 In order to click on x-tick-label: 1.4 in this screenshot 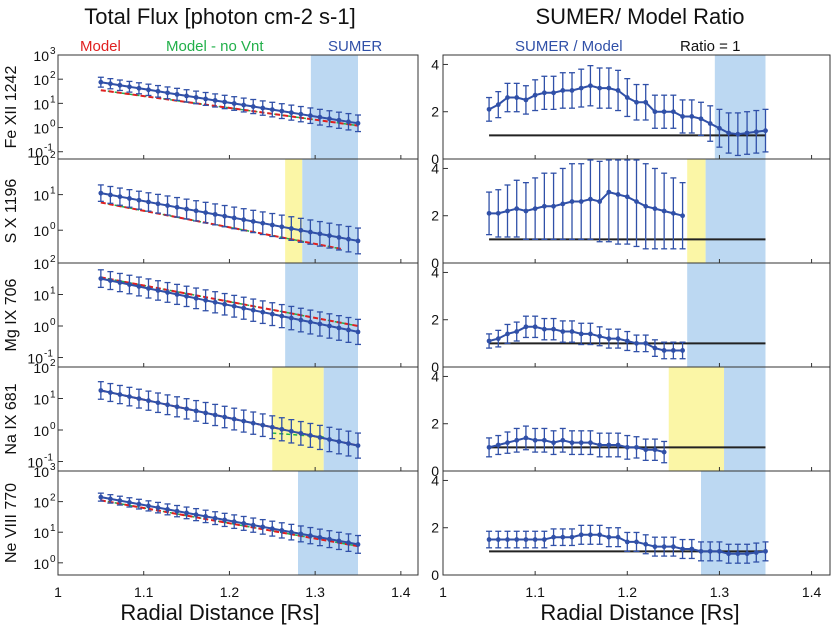, I will do `click(812, 592)`.